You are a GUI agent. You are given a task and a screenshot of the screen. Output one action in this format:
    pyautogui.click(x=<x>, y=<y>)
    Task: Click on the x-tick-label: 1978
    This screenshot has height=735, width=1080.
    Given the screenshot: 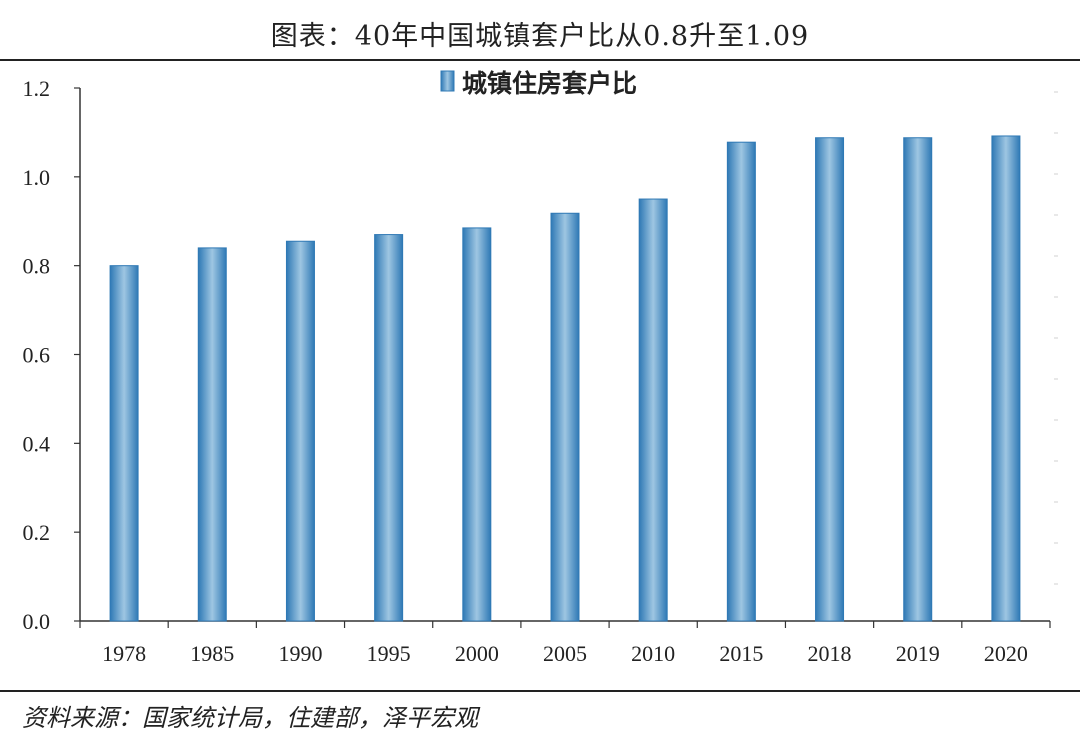 What is the action you would take?
    pyautogui.click(x=124, y=653)
    